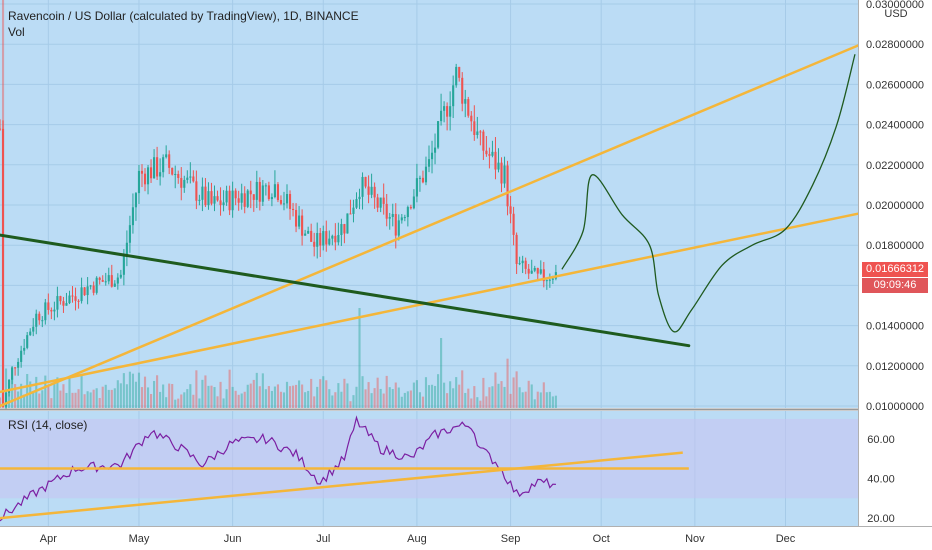 The width and height of the screenshot is (932, 550). I want to click on time-tick-label: May, so click(139, 539).